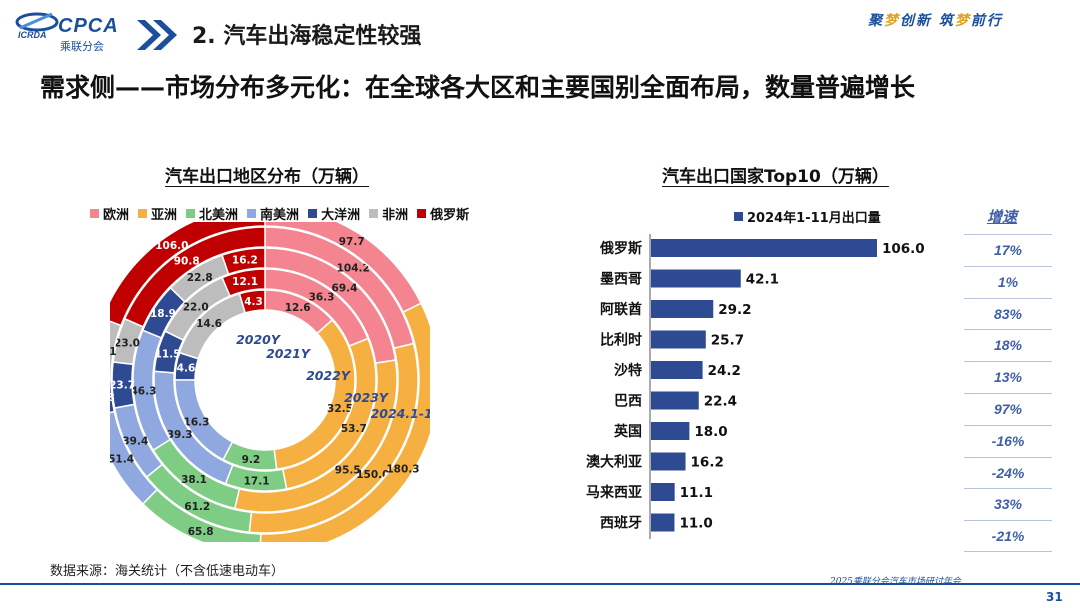 Image resolution: width=1080 pixels, height=608 pixels. I want to click on legend-swatch-europe, so click(94, 213).